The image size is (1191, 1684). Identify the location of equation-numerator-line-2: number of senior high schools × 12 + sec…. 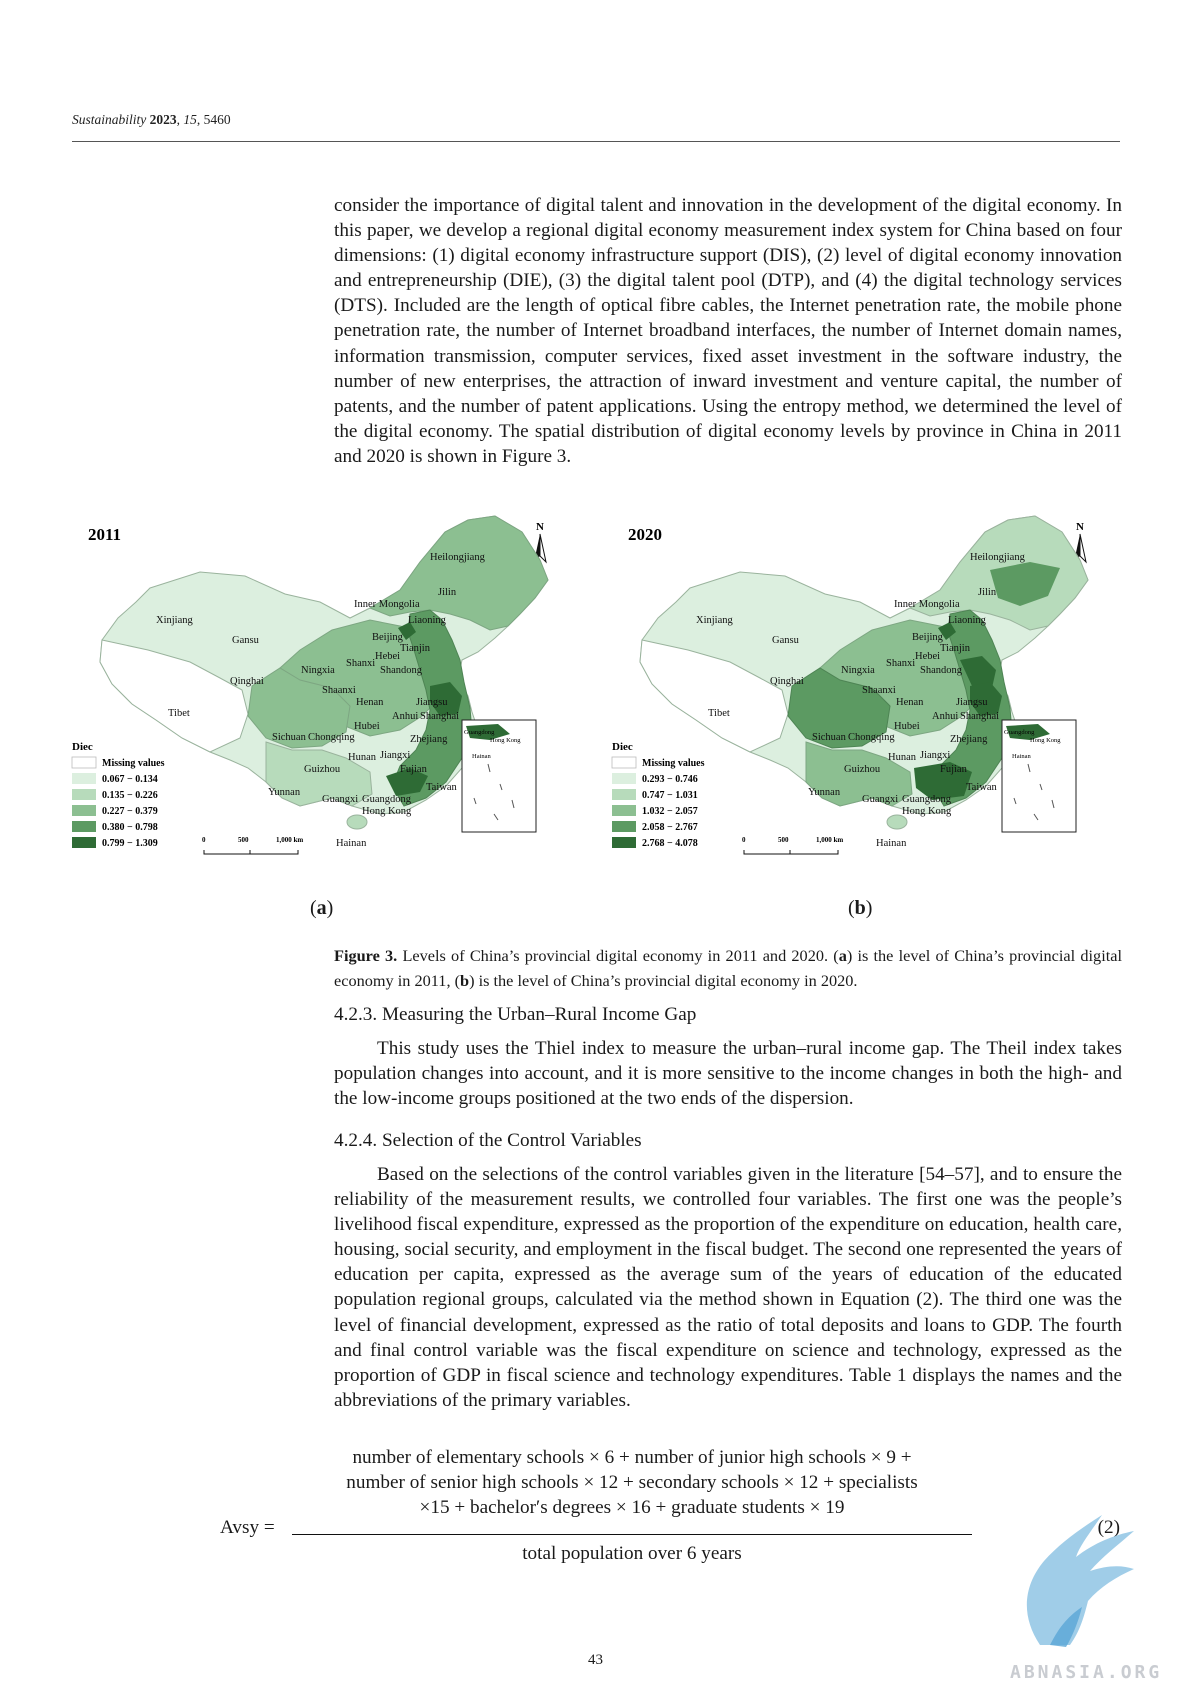
(632, 1482).